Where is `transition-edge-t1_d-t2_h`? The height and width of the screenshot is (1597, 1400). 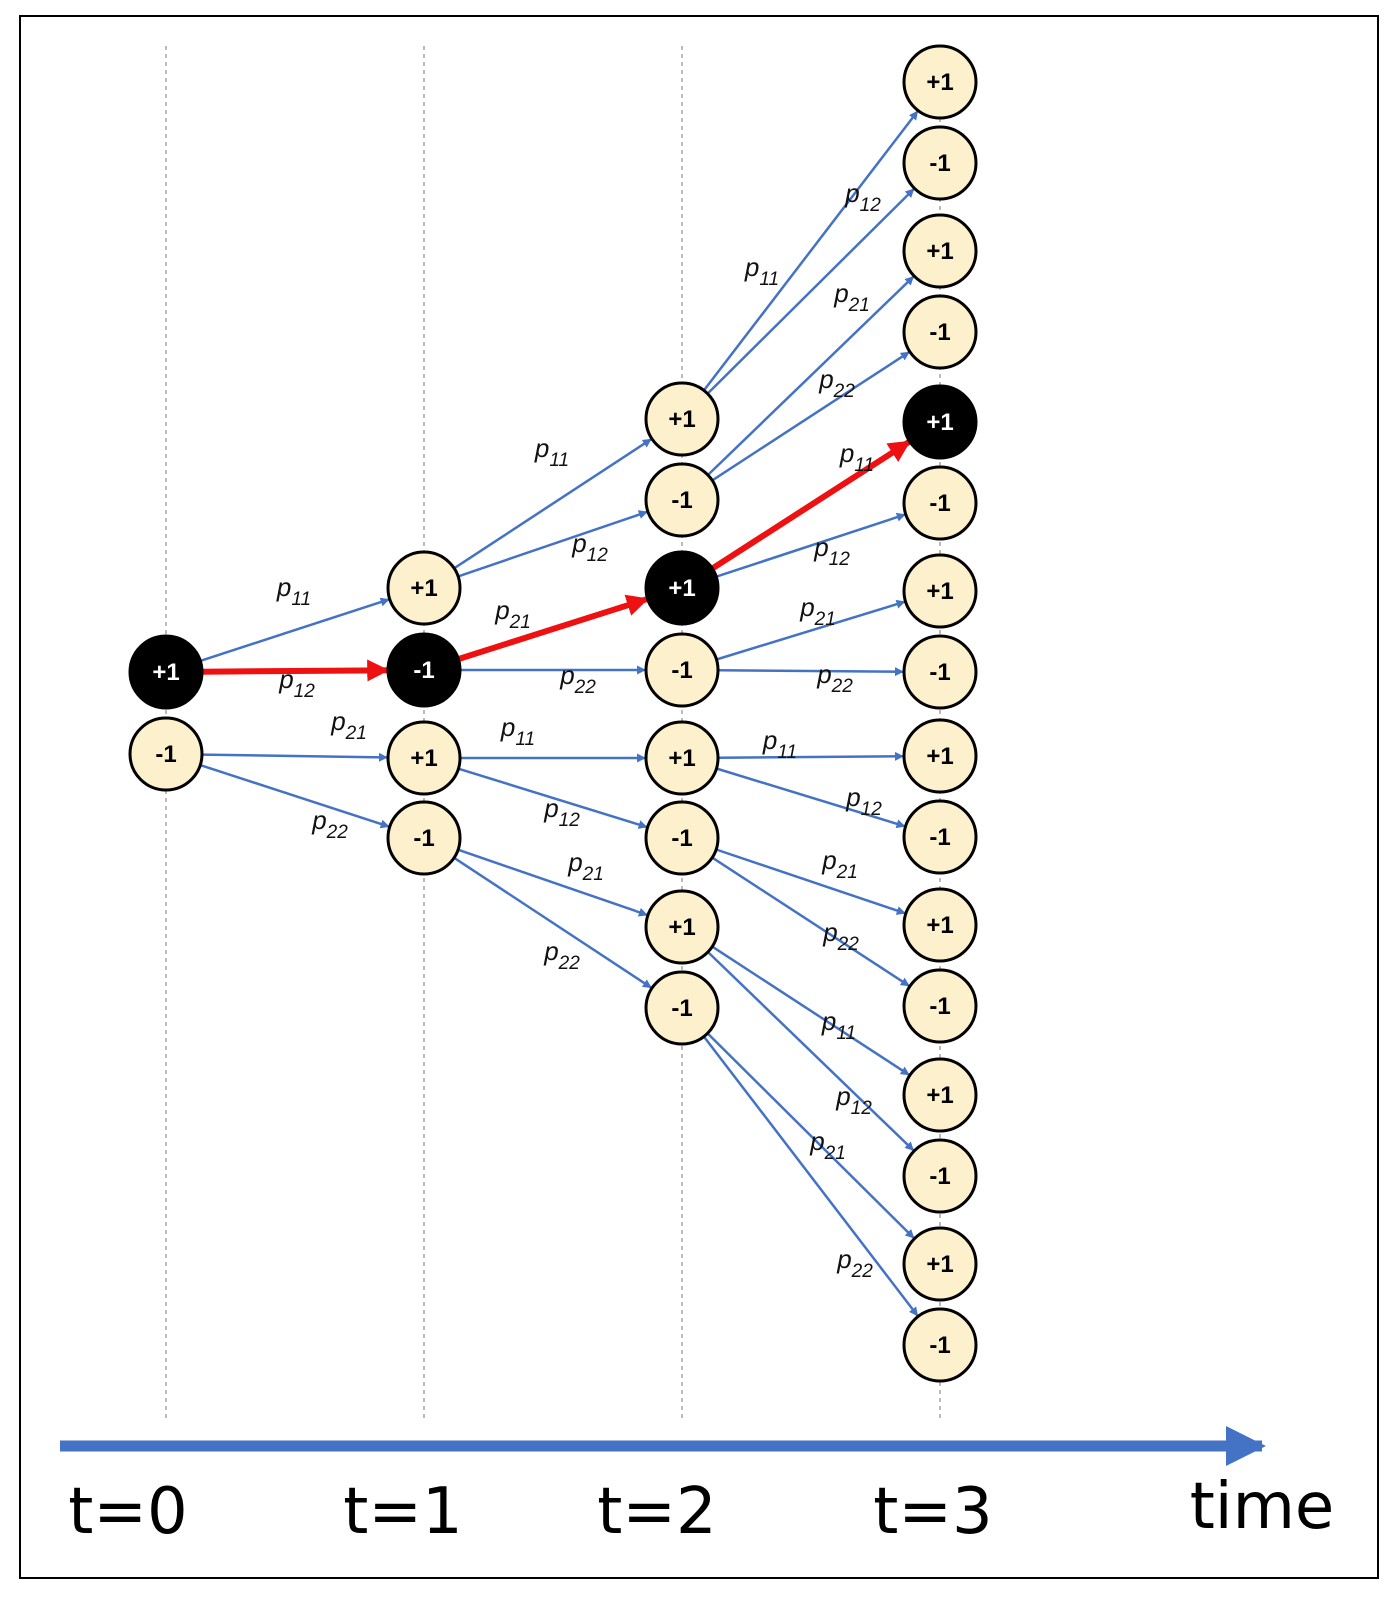
transition-edge-t1_d-t2_h is located at coordinates (552, 923).